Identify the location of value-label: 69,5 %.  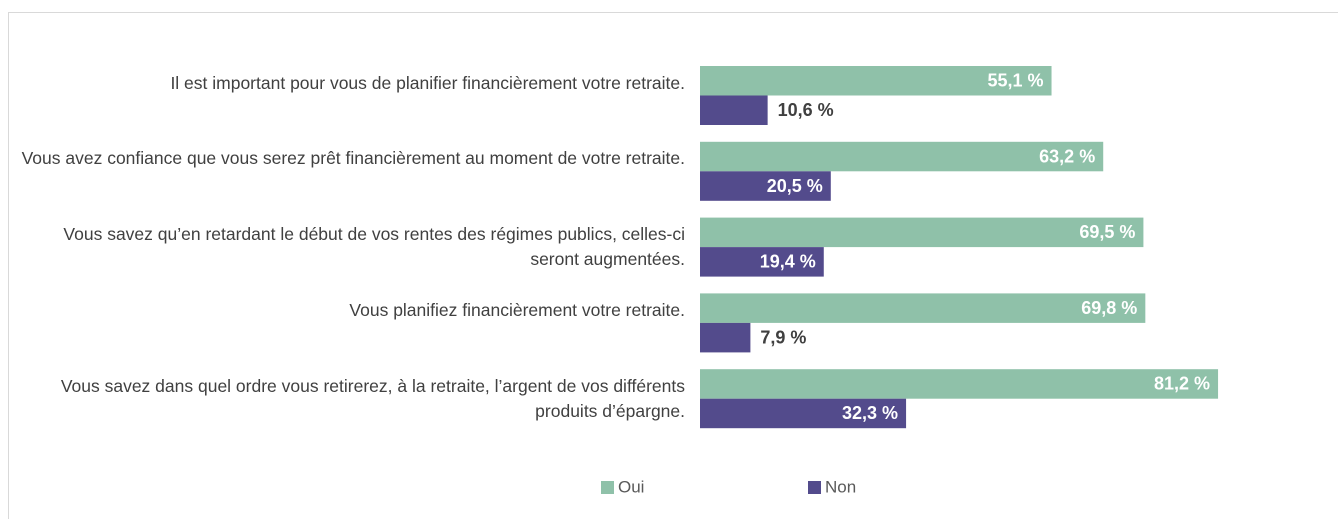
(1107, 232).